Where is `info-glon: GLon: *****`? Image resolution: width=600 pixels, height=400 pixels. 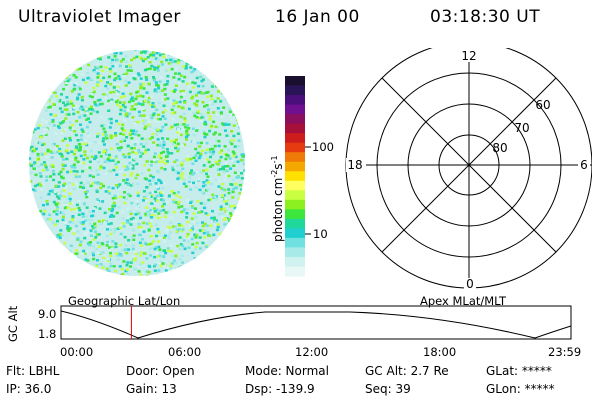
info-glon: GLon: ***** is located at coordinates (520, 389).